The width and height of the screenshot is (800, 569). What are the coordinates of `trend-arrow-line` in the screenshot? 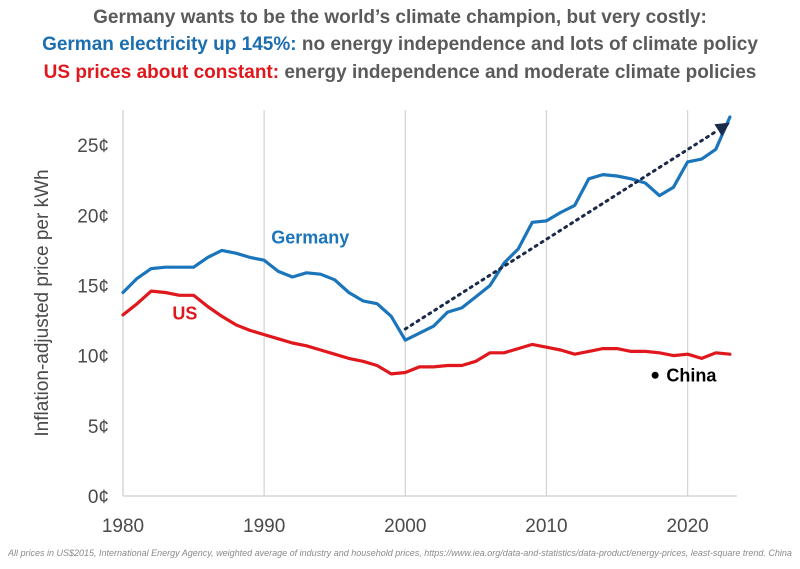 It's located at (561, 229).